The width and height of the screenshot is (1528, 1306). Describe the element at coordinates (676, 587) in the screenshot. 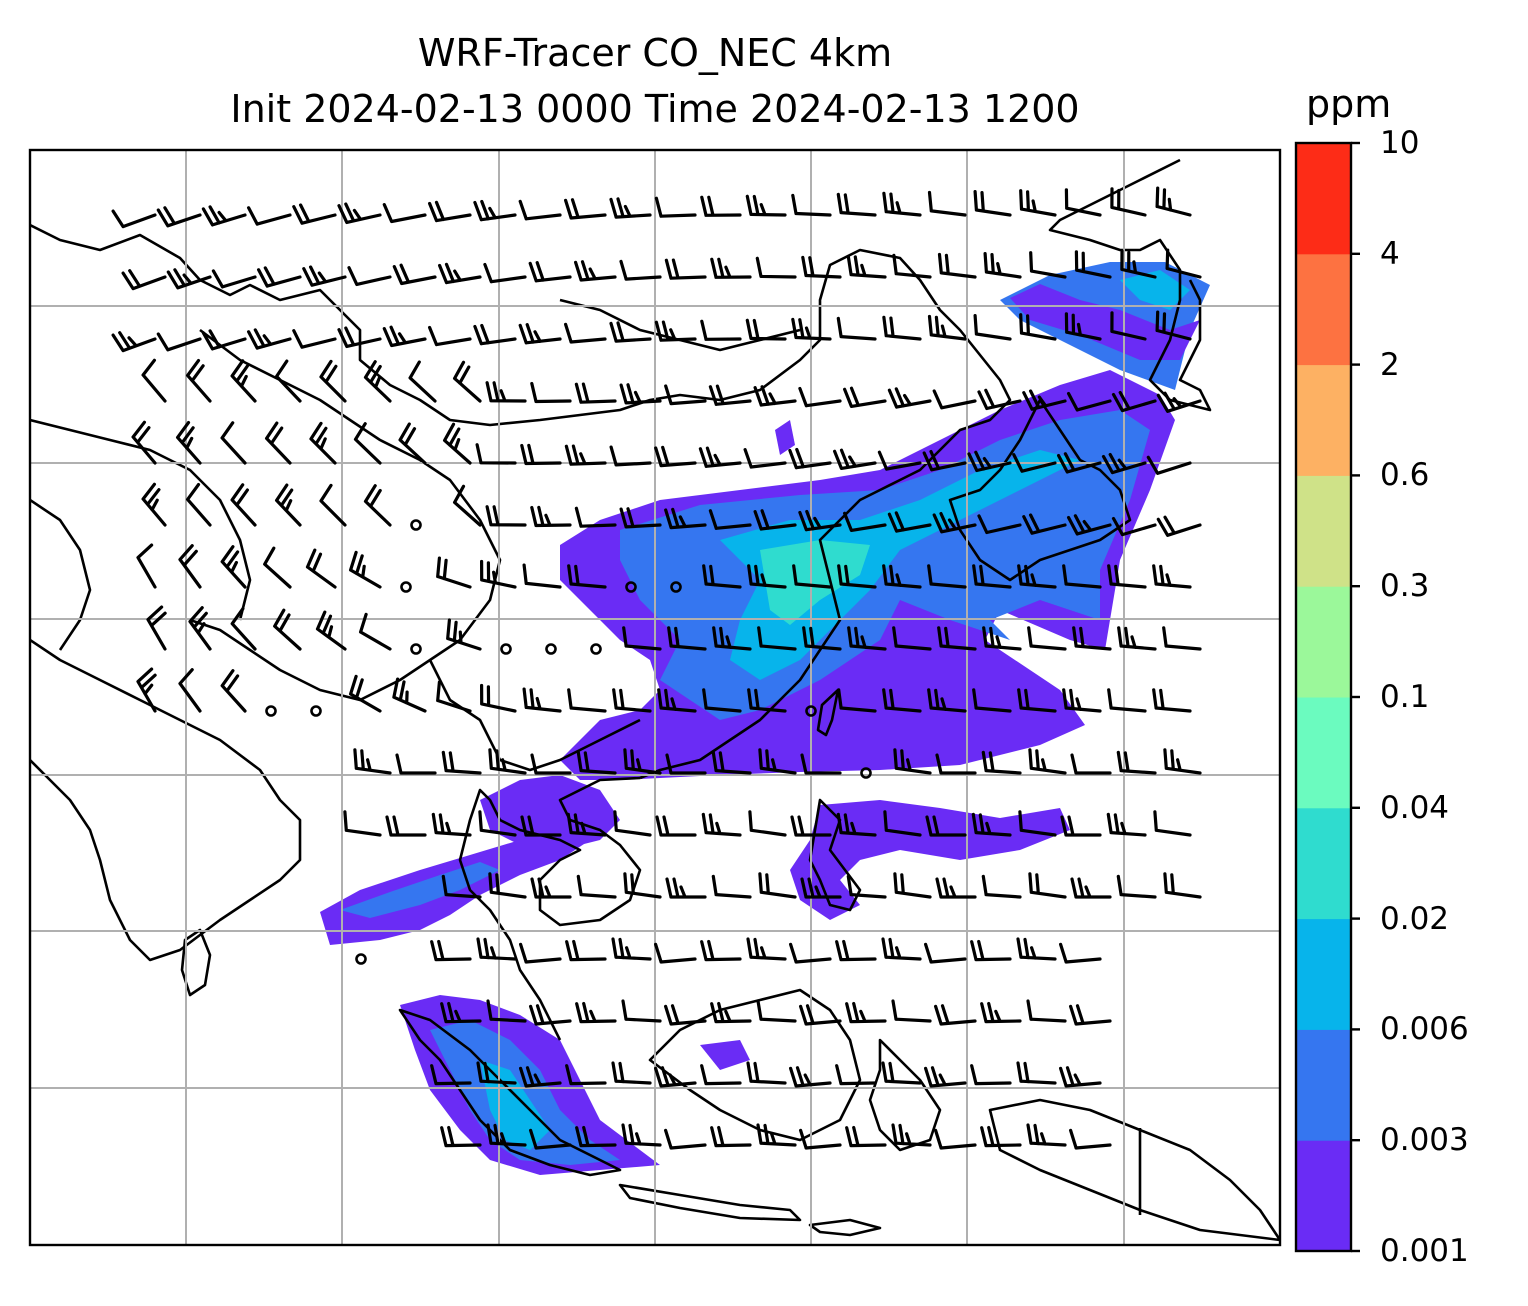

I see `calm-wind-marker` at that location.